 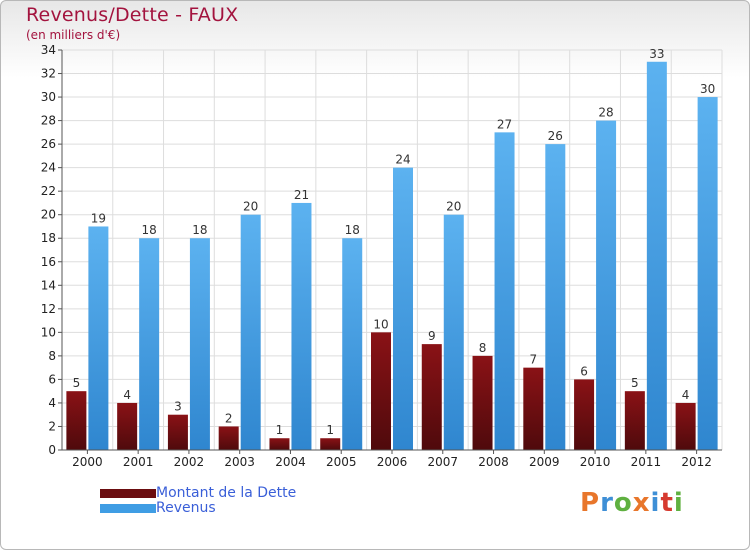 What do you see at coordinates (48, 262) in the screenshot?
I see `y-tick-label: 16` at bounding box center [48, 262].